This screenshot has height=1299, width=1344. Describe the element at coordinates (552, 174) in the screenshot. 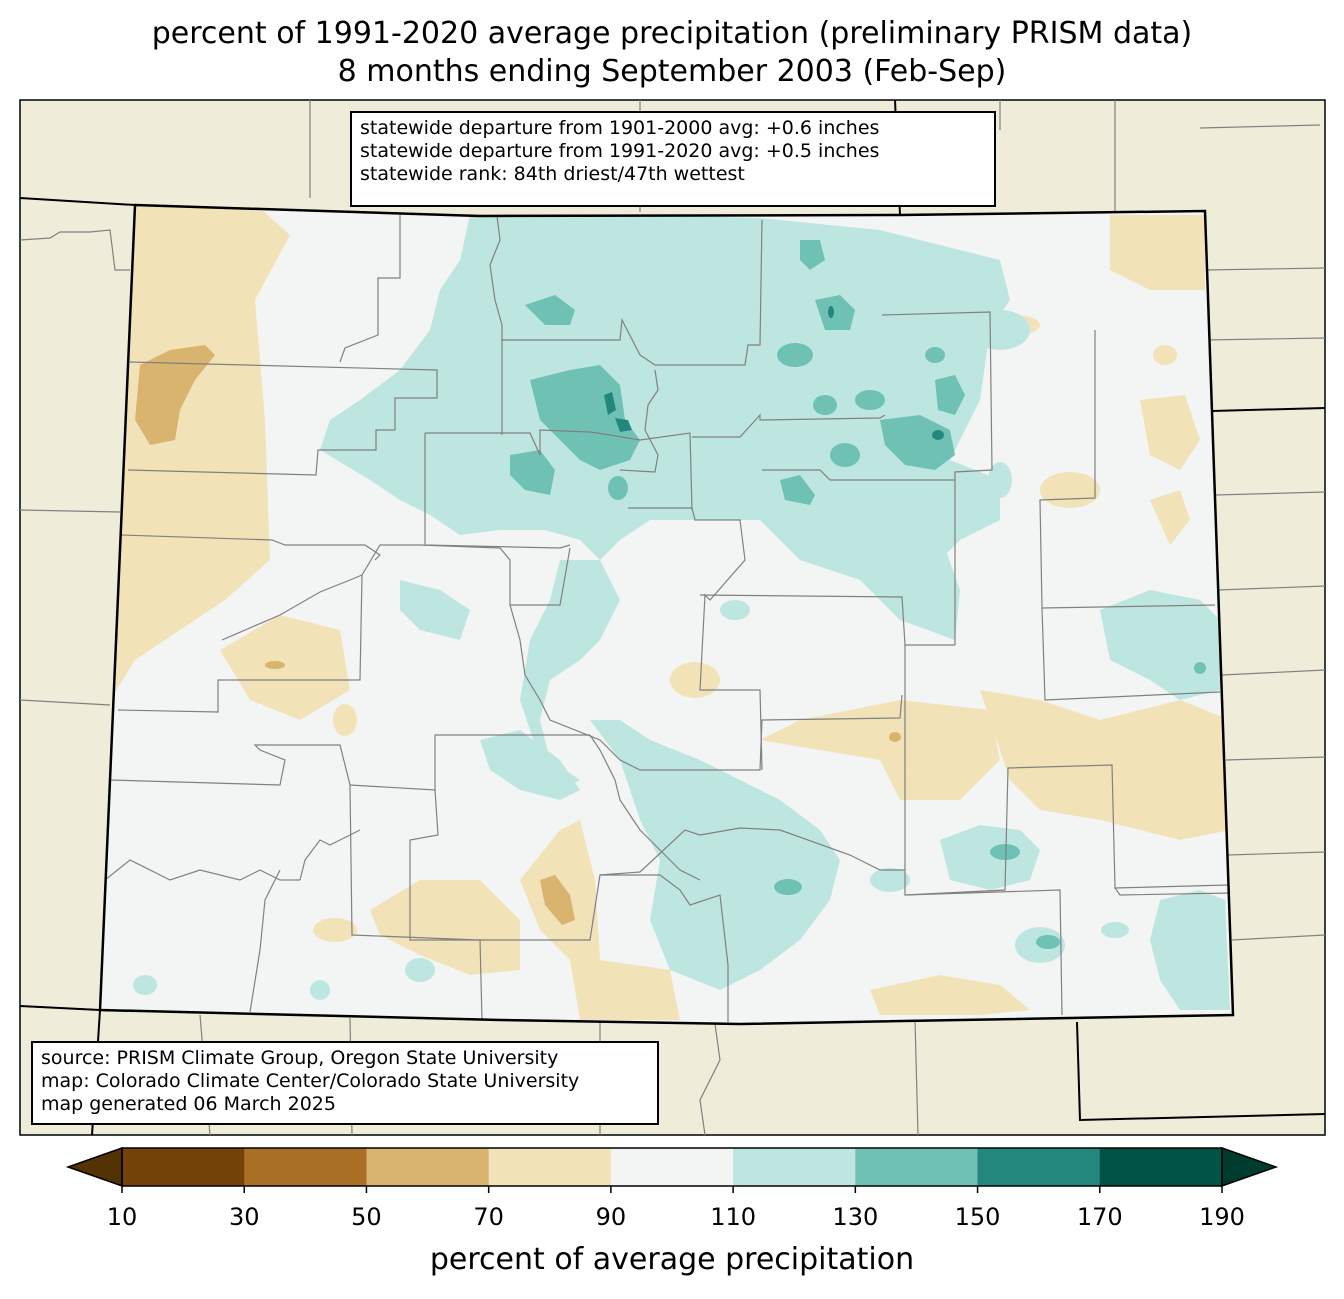

I see `stats-rank: statewide rank: 84th driest/47th wettest` at that location.